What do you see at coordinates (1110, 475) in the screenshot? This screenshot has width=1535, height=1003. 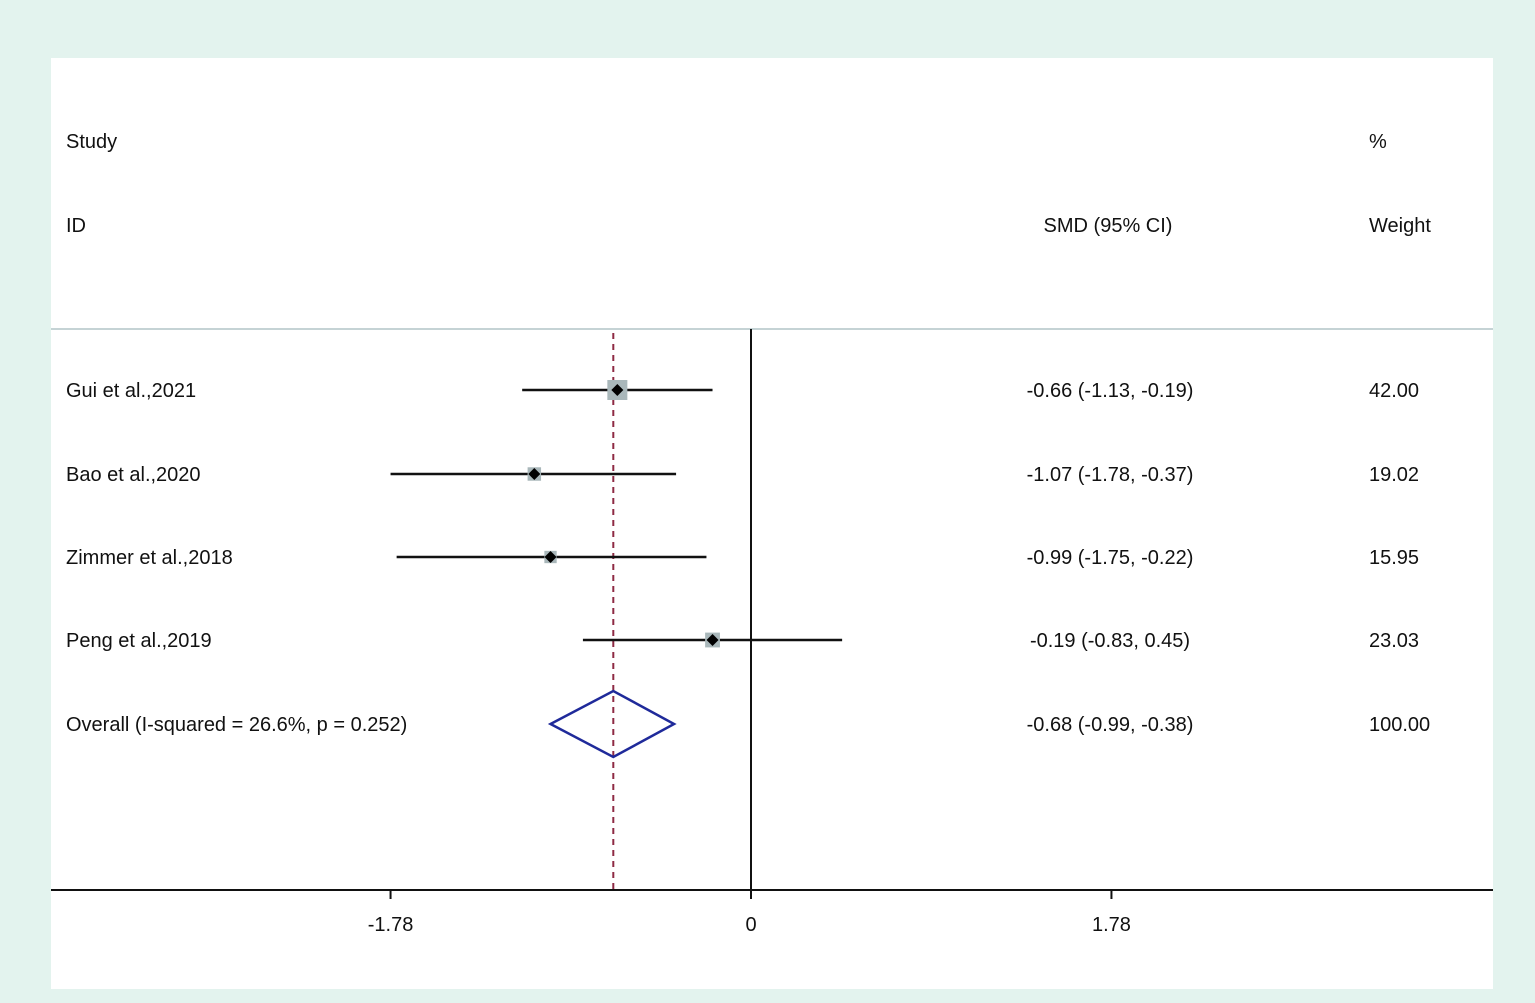 I see `effect-ci-text: -1.07 (-1.78, -0.37)` at bounding box center [1110, 475].